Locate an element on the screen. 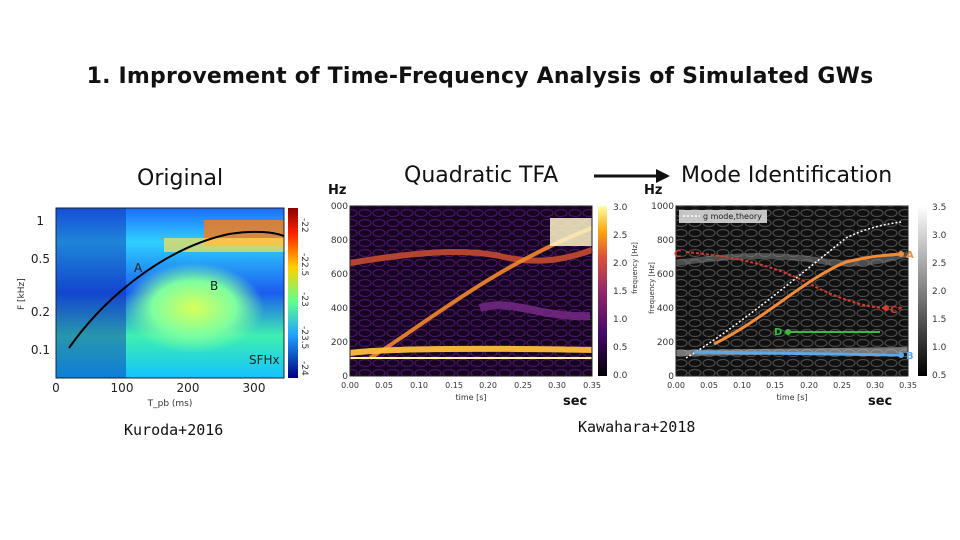 This screenshot has width=960, height=540. mode-c-label: C is located at coordinates (677, 254).